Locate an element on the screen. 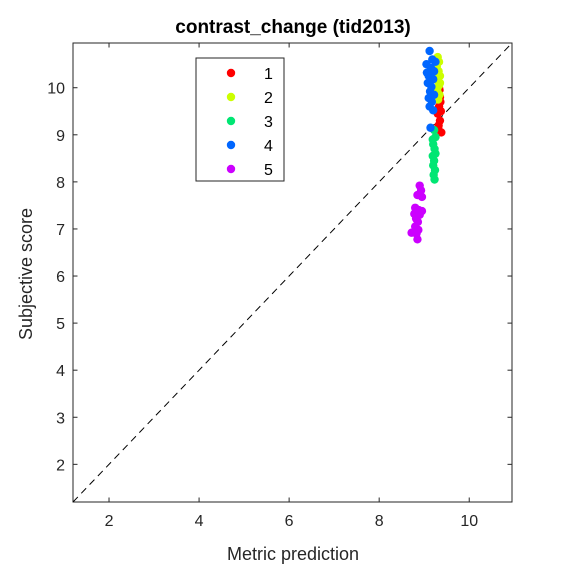  data-points is located at coordinates (426, 145).